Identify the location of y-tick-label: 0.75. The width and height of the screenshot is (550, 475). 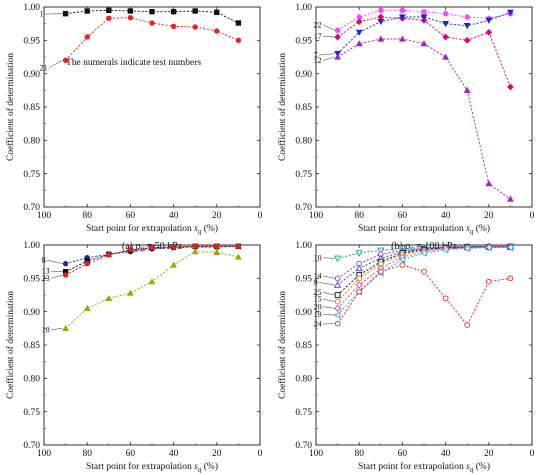
(31, 413).